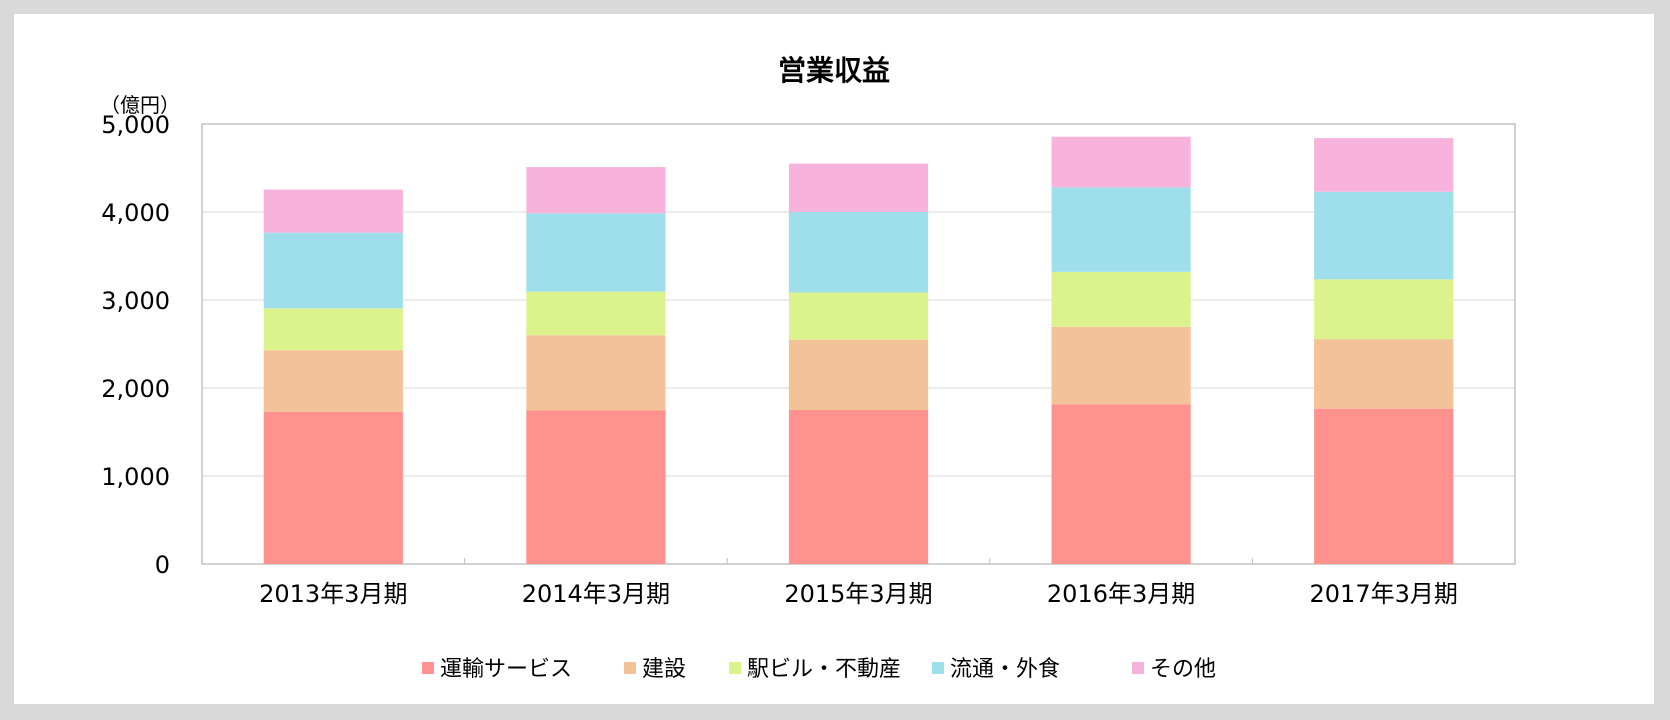 This screenshot has height=720, width=1670. I want to click on x-tick-label: 2013年3月期, so click(333, 594).